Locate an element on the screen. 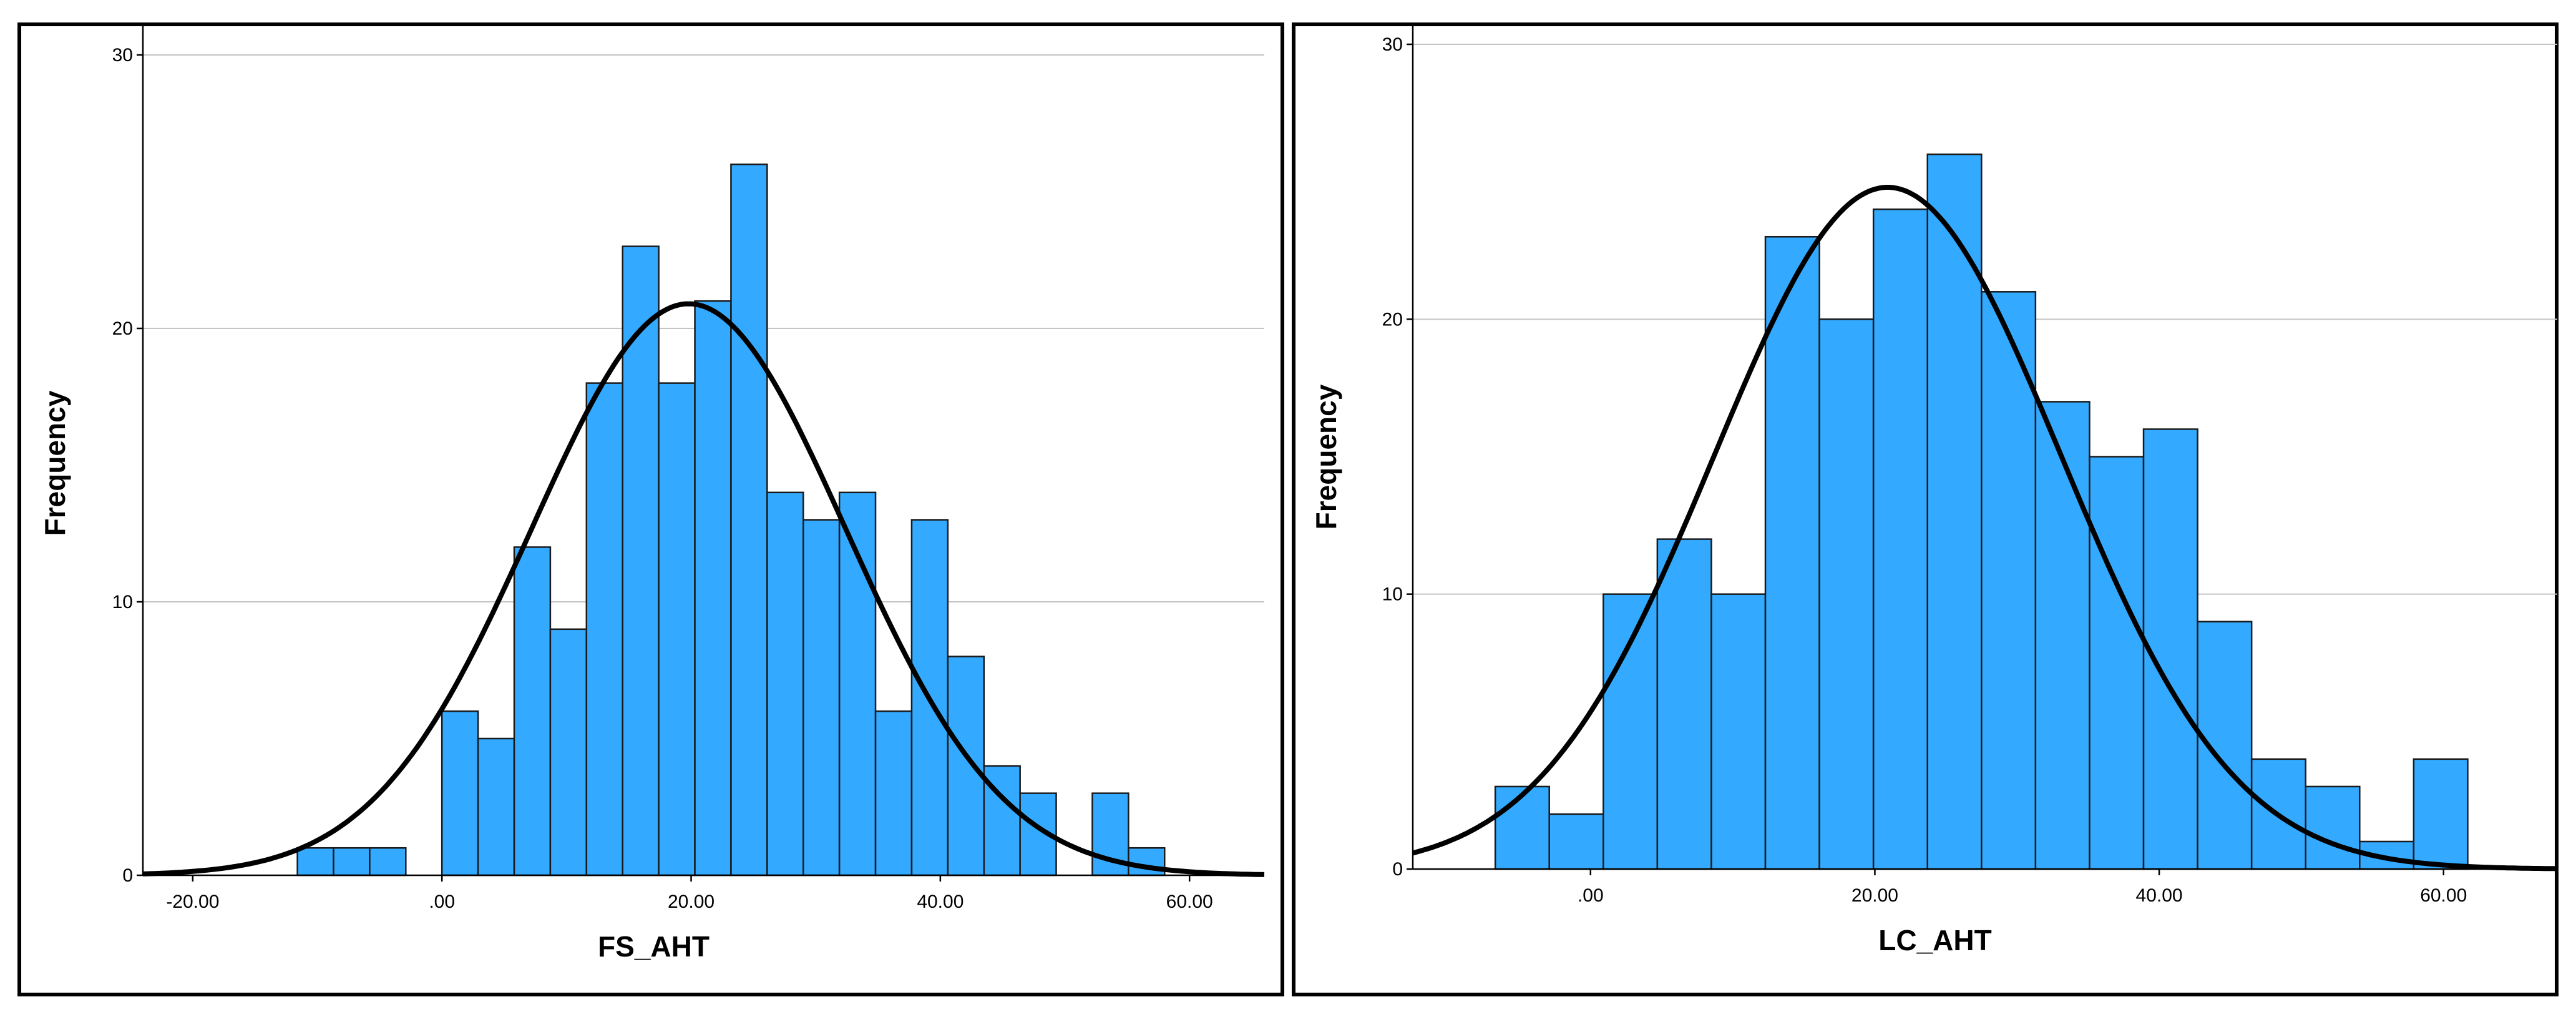 This screenshot has width=2576, height=1022. x-tick-label: -20.00 is located at coordinates (192, 902).